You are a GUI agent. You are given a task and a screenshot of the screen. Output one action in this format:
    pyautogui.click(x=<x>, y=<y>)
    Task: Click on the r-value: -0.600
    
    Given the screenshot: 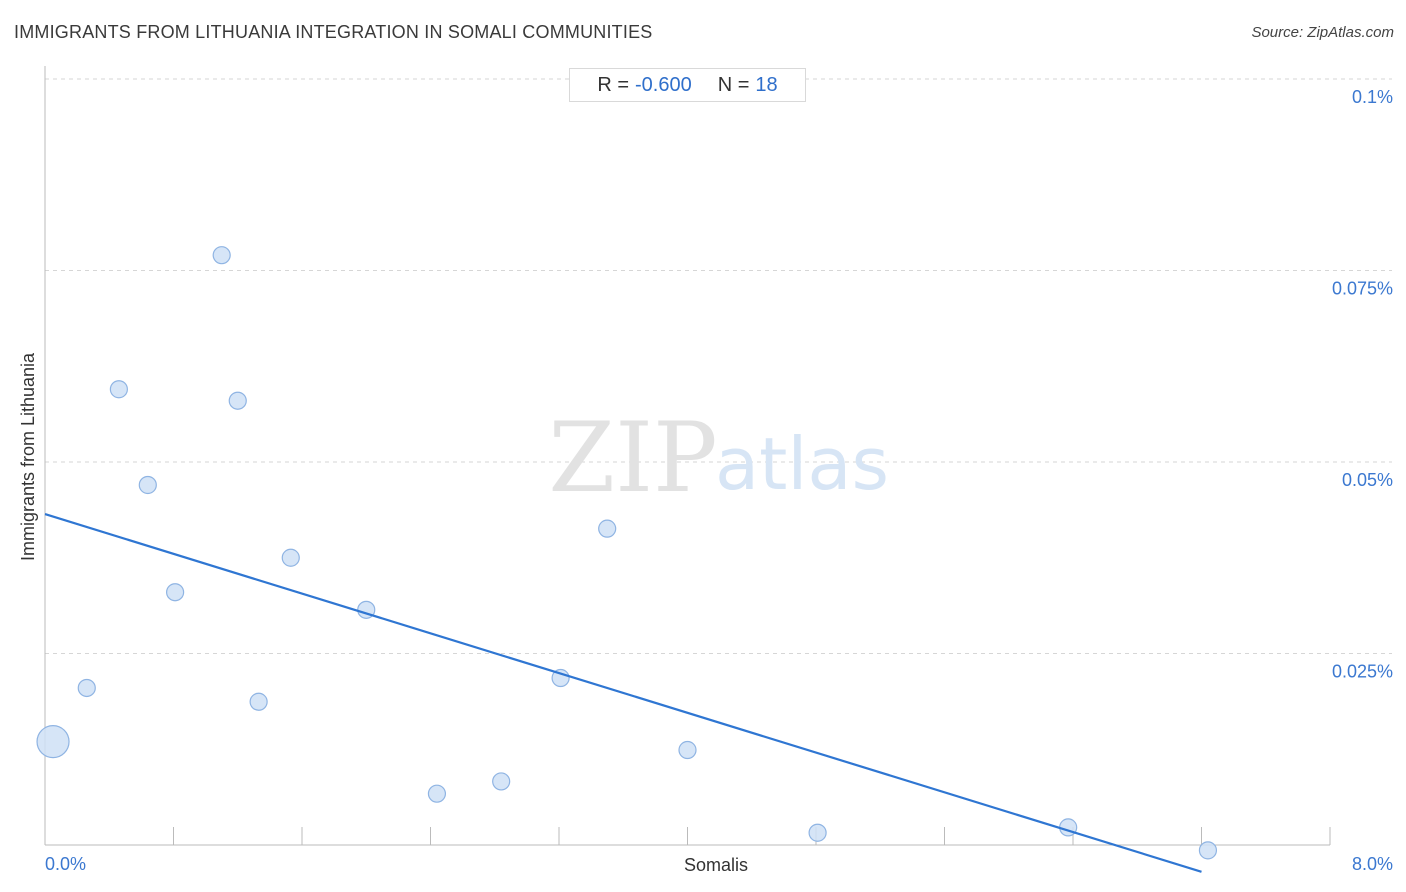 What is the action you would take?
    pyautogui.click(x=663, y=84)
    